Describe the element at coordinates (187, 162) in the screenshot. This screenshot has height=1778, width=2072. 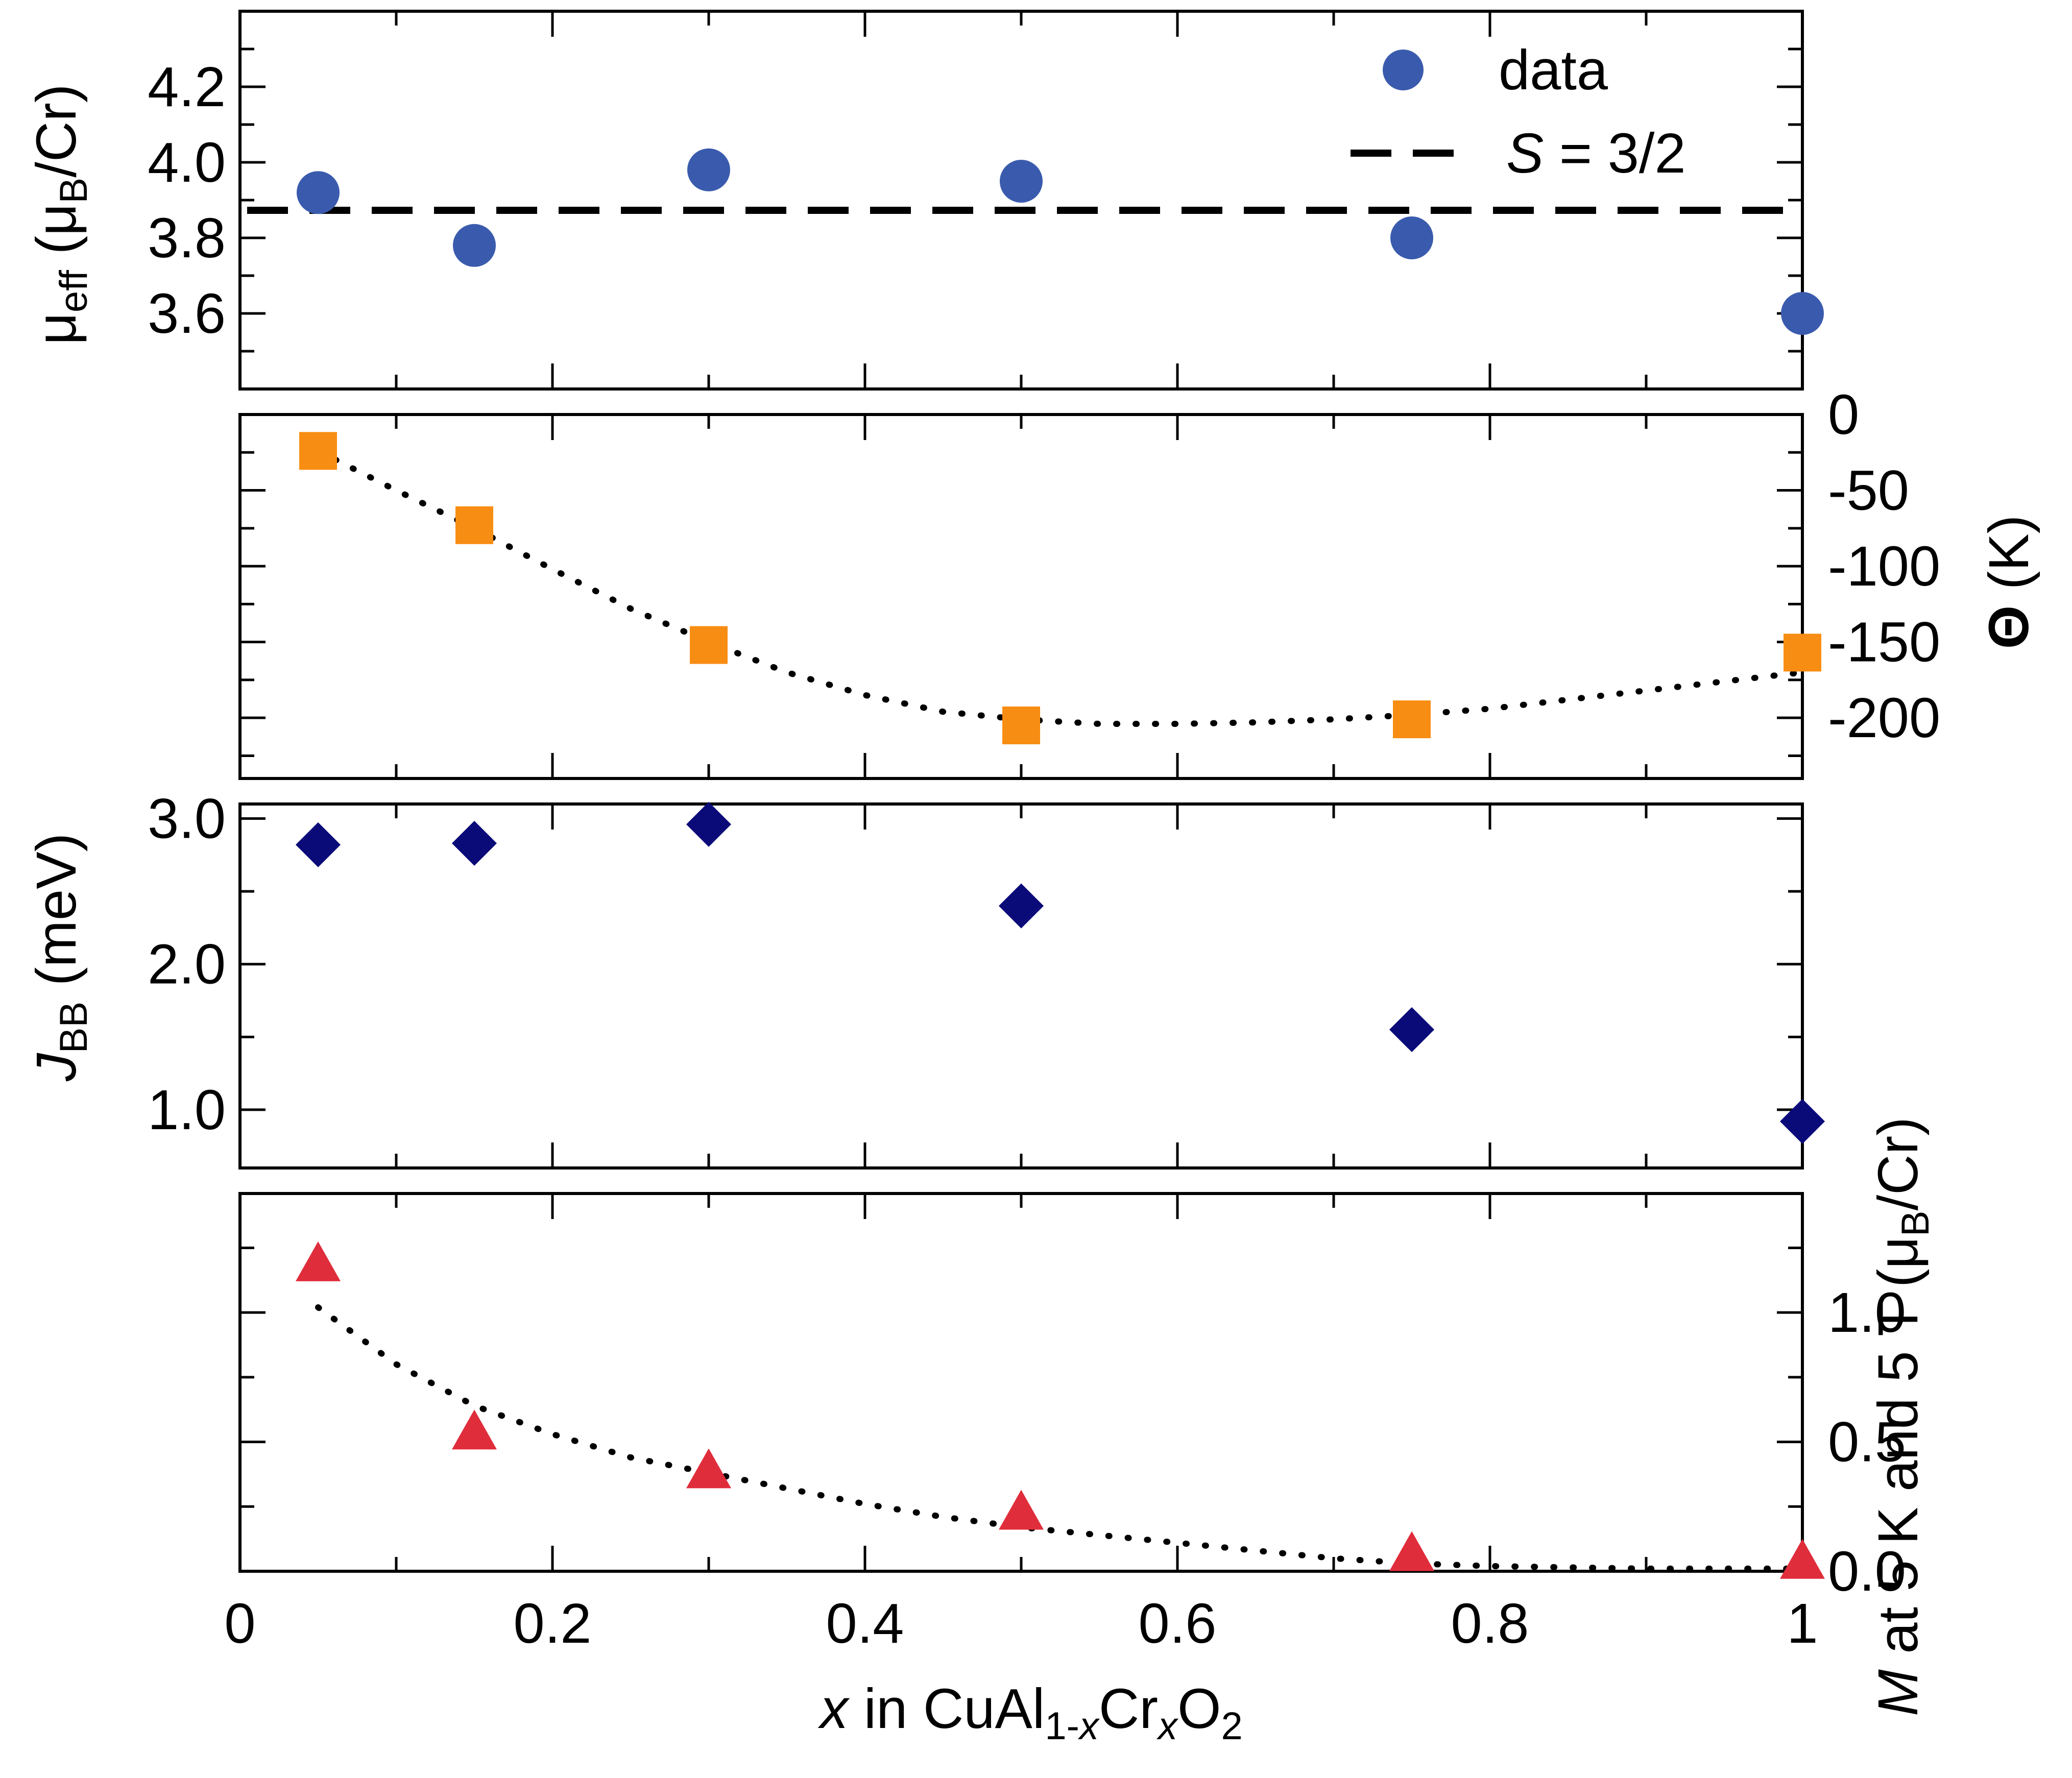
I see `y-tick-label: 4.0` at that location.